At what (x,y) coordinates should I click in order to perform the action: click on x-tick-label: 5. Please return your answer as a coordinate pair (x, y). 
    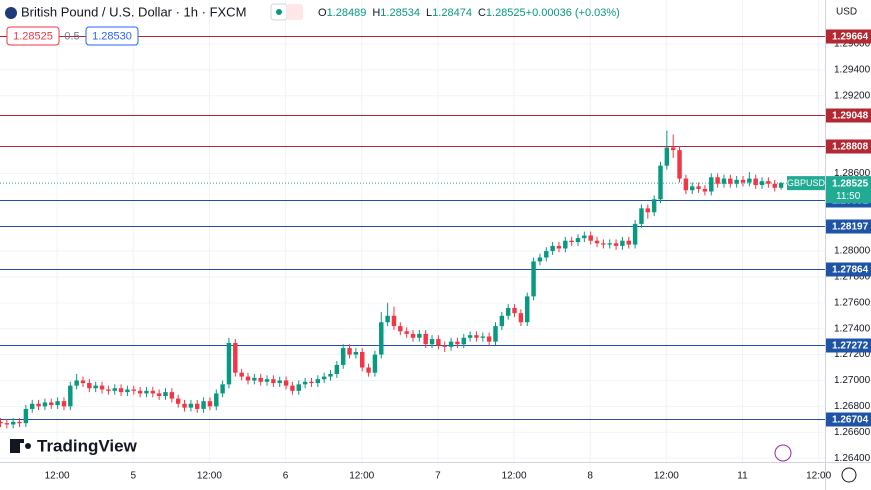
    Looking at the image, I should click on (133, 476).